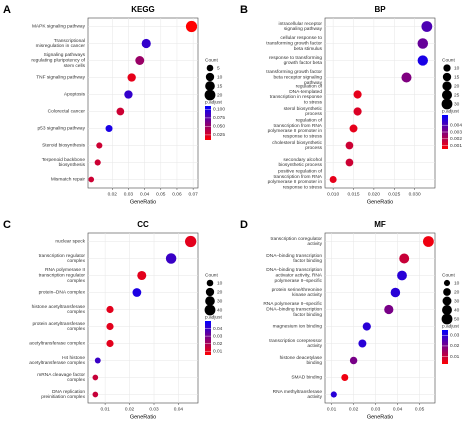 This screenshot has height=431, width=474. I want to click on x-tick-label: 0.06, so click(177, 194).